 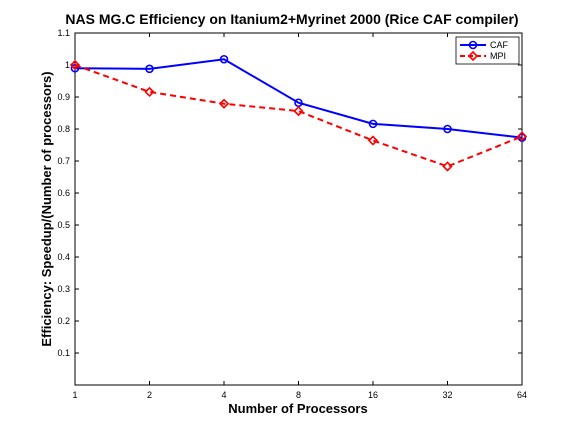 What do you see at coordinates (149, 395) in the screenshot?
I see `x-tick-label: 2` at bounding box center [149, 395].